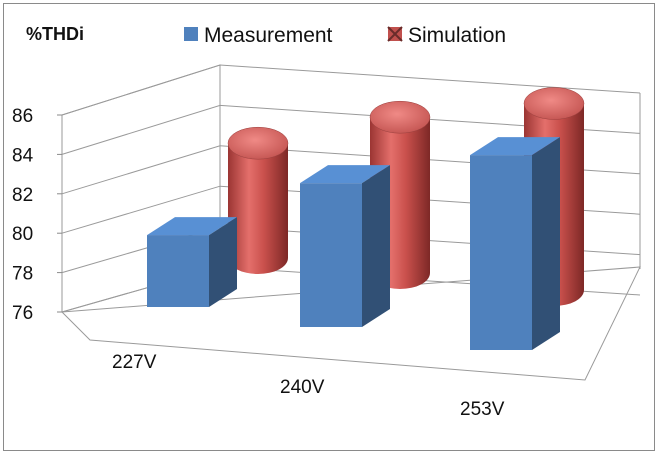 This screenshot has width=660, height=456. I want to click on y-axis-ticks: 76 78 80 82 84 86, so click(37, 215).